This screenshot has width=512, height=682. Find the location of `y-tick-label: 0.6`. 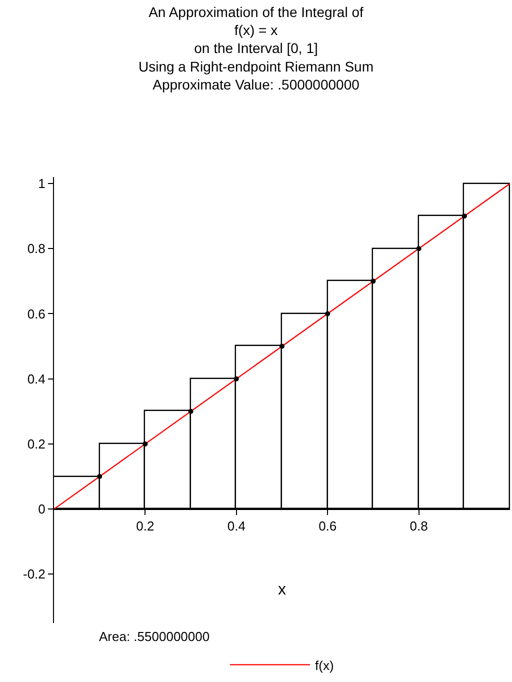

y-tick-label: 0.6 is located at coordinates (36, 314).